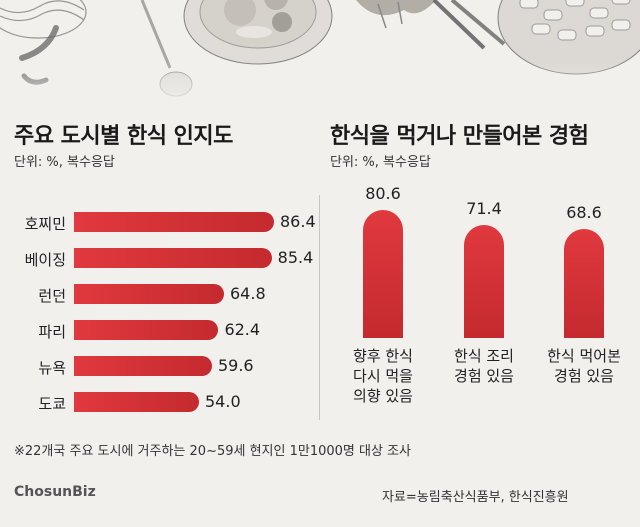 This screenshot has width=640, height=527. Describe the element at coordinates (248, 293) in the screenshot. I see `hbar-value-label: 64.8` at that location.